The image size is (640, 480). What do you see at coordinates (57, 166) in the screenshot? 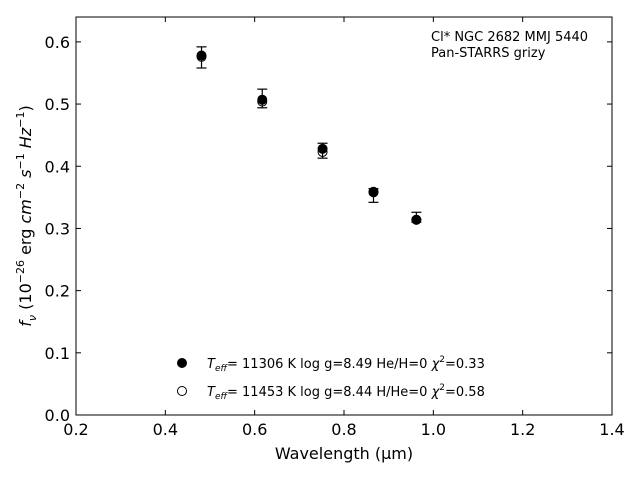
I see `y-tick-label: 0.4` at bounding box center [57, 166].